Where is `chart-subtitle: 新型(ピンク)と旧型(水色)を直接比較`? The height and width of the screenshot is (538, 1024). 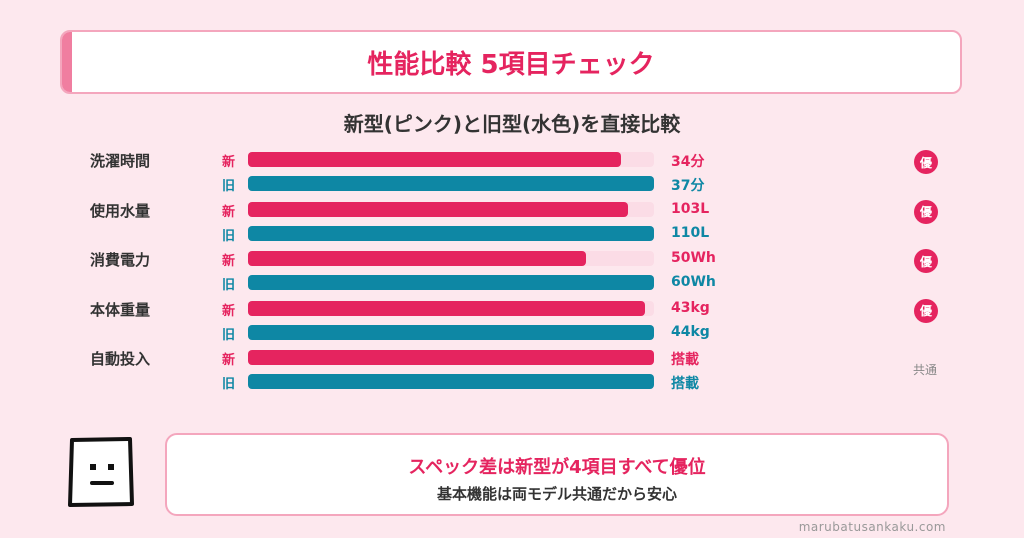
chart-subtitle: 新型(ピンク)と旧型(水色)を直接比較 is located at coordinates (512, 124).